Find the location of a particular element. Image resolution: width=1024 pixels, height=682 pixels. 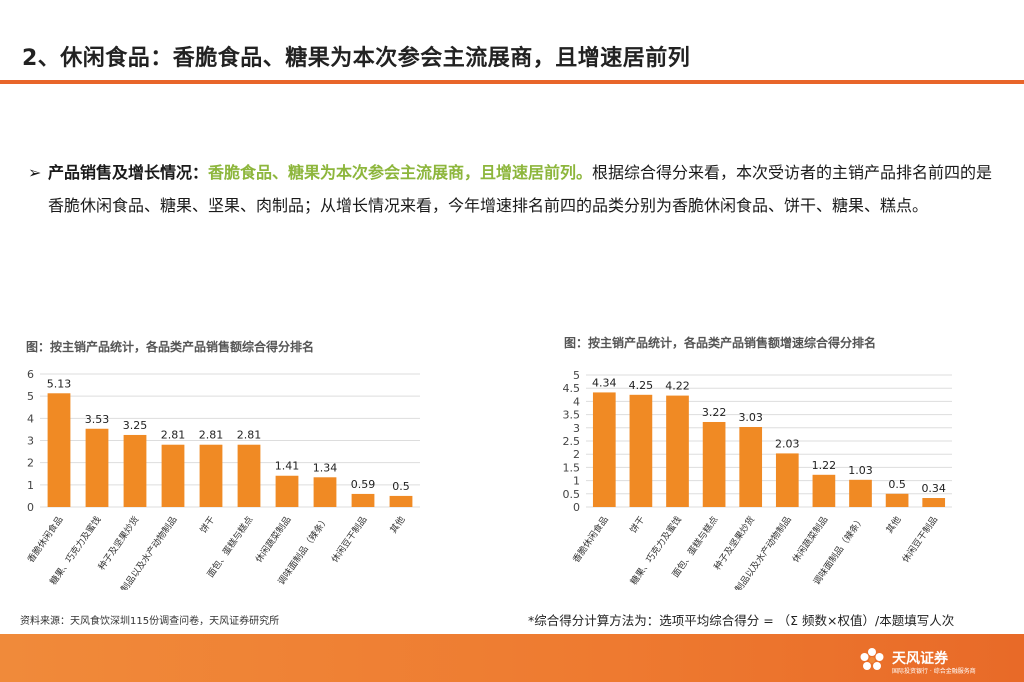

chart-1-y-tick-label: 0 is located at coordinates (30, 507).